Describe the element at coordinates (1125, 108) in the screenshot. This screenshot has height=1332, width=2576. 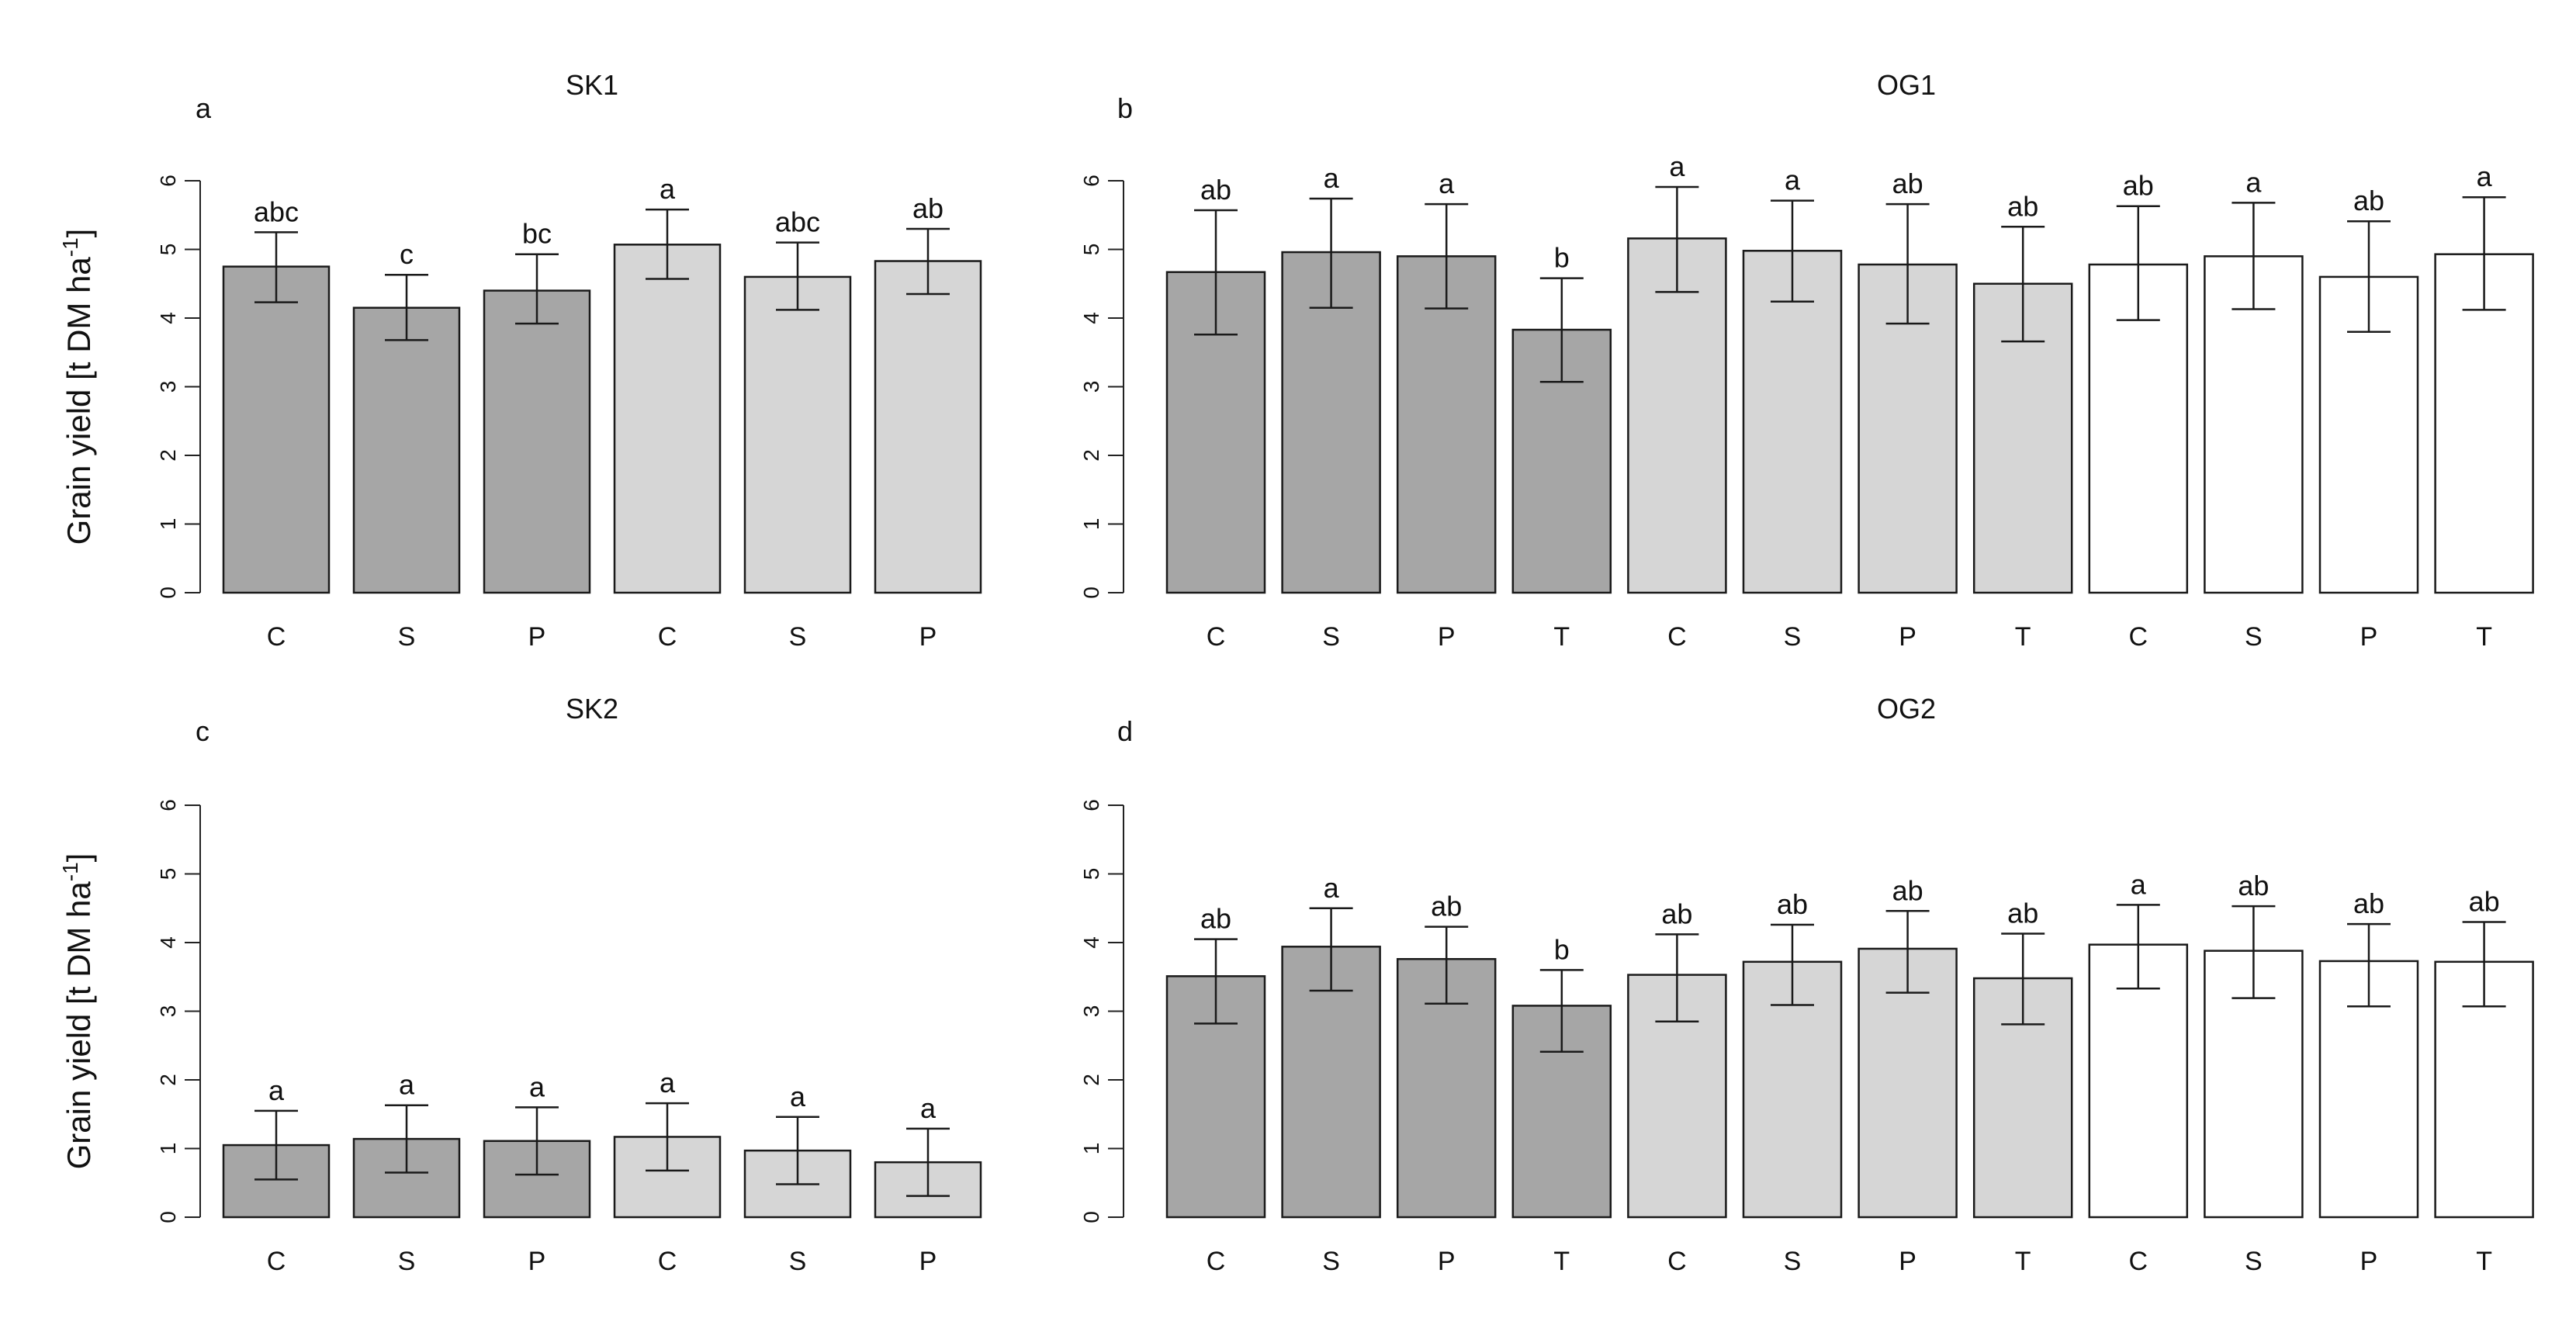
I see `panel-letter: b` at that location.